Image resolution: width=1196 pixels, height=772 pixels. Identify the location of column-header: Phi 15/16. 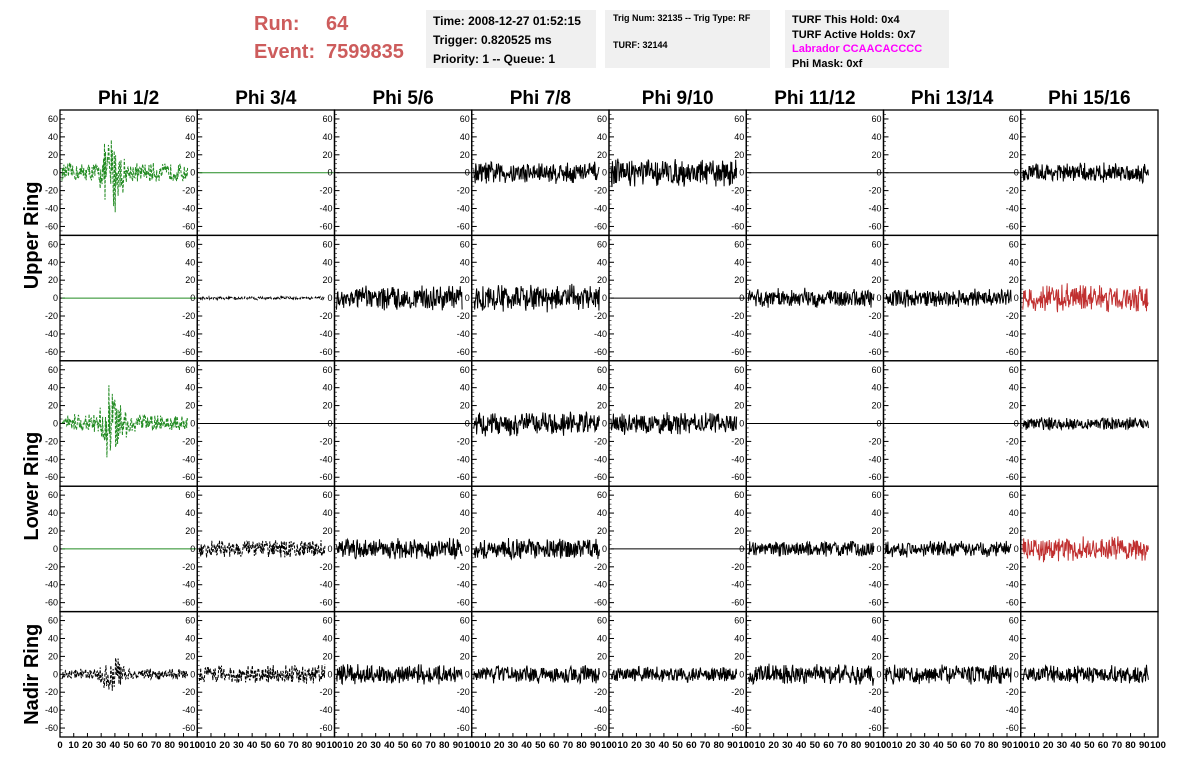
(1089, 98).